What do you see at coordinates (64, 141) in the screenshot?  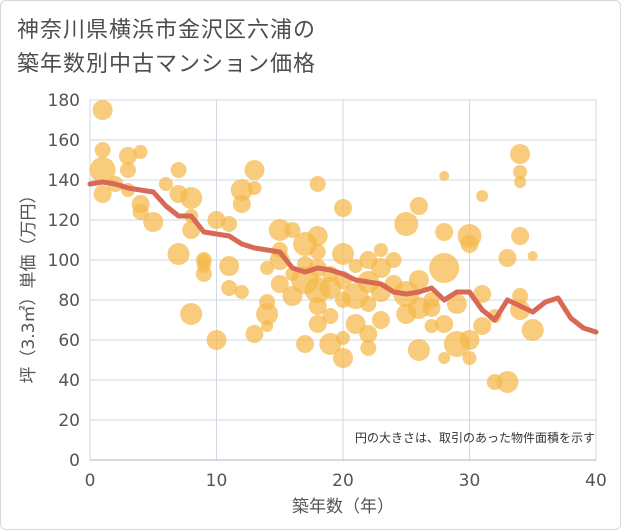 I see `y-tick-label: 160` at bounding box center [64, 141].